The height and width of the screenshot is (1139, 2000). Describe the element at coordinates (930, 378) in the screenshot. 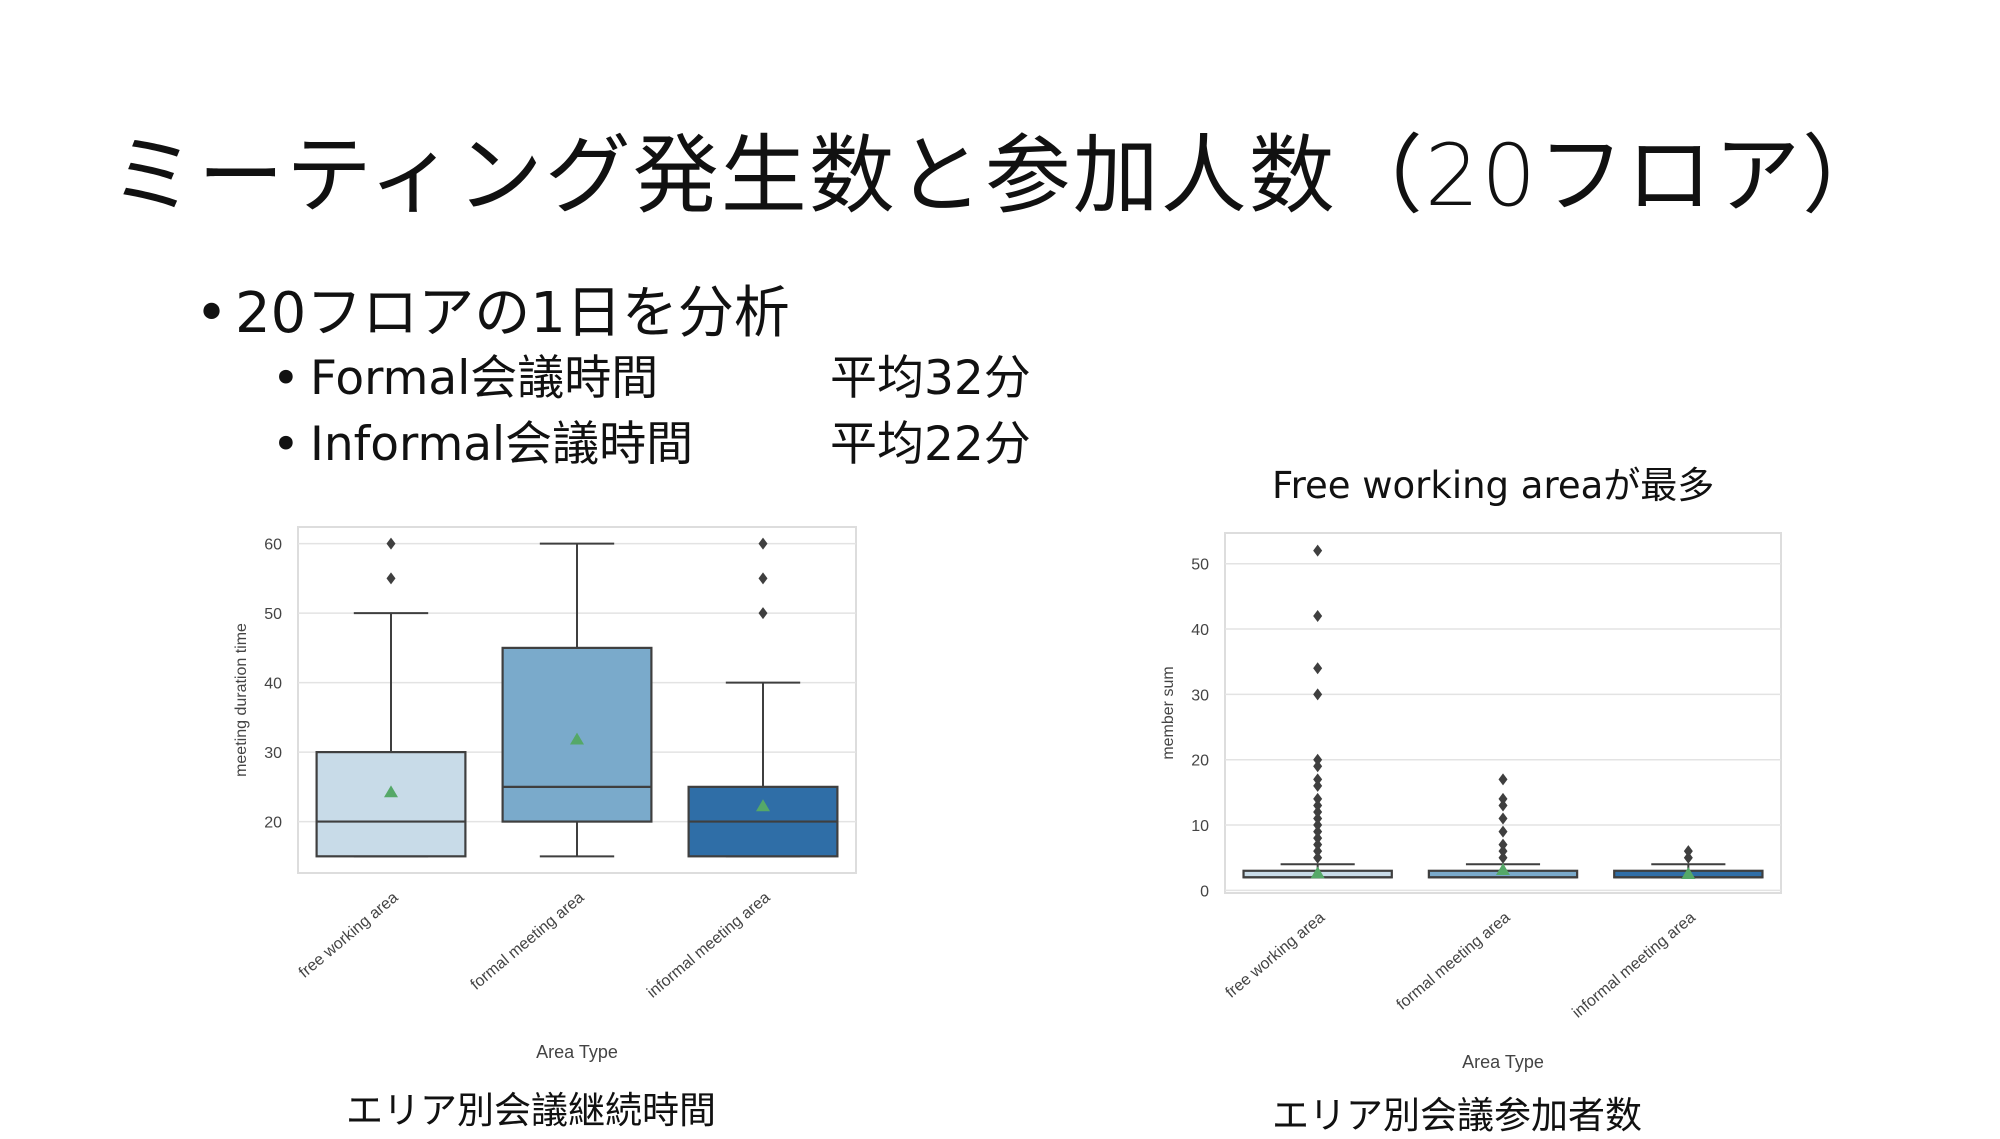

I see `sub-bullet-value: 平均32分` at that location.